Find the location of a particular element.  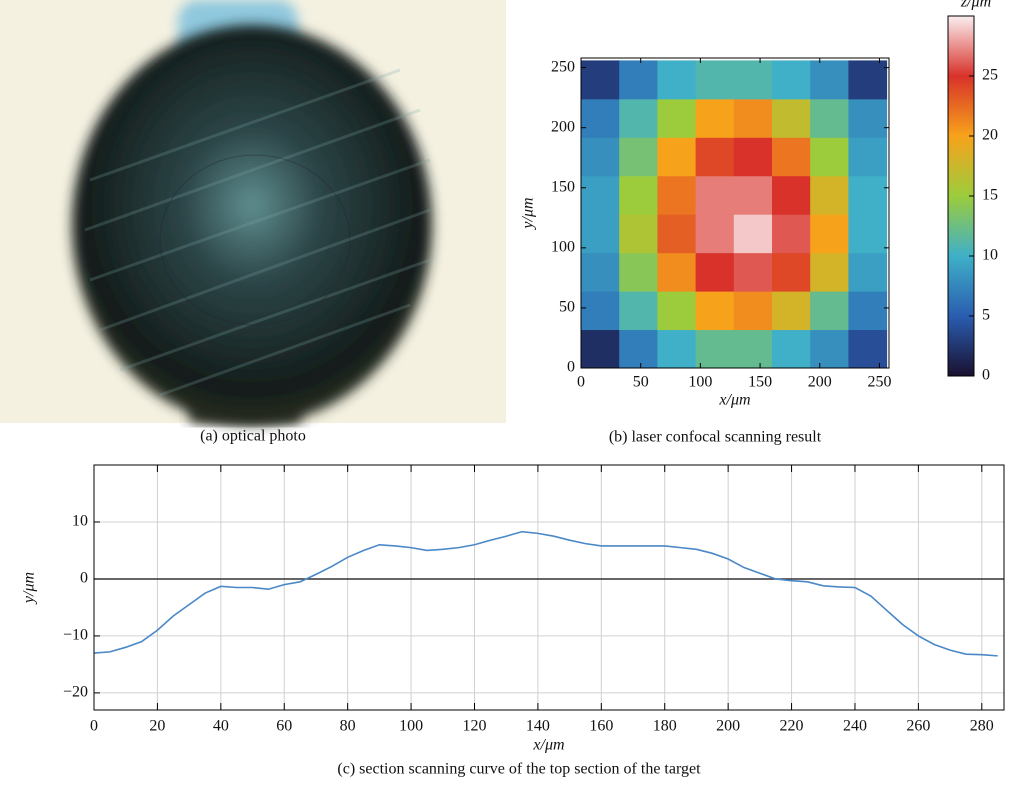

x-tick-label: 80 is located at coordinates (348, 726).